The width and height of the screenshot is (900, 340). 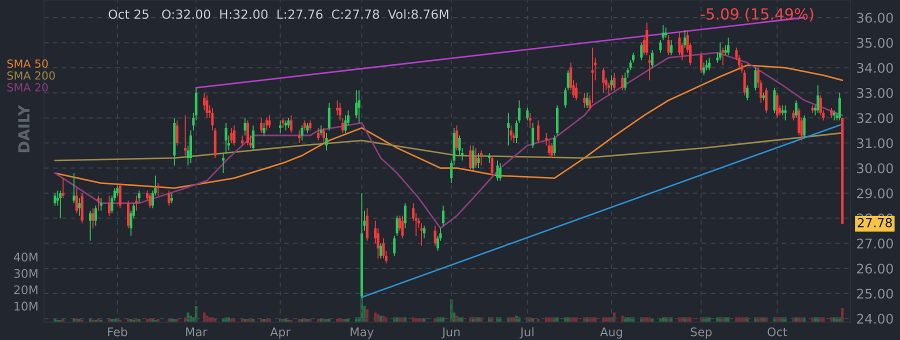 What do you see at coordinates (118, 331) in the screenshot?
I see `x-tick-label: Feb` at bounding box center [118, 331].